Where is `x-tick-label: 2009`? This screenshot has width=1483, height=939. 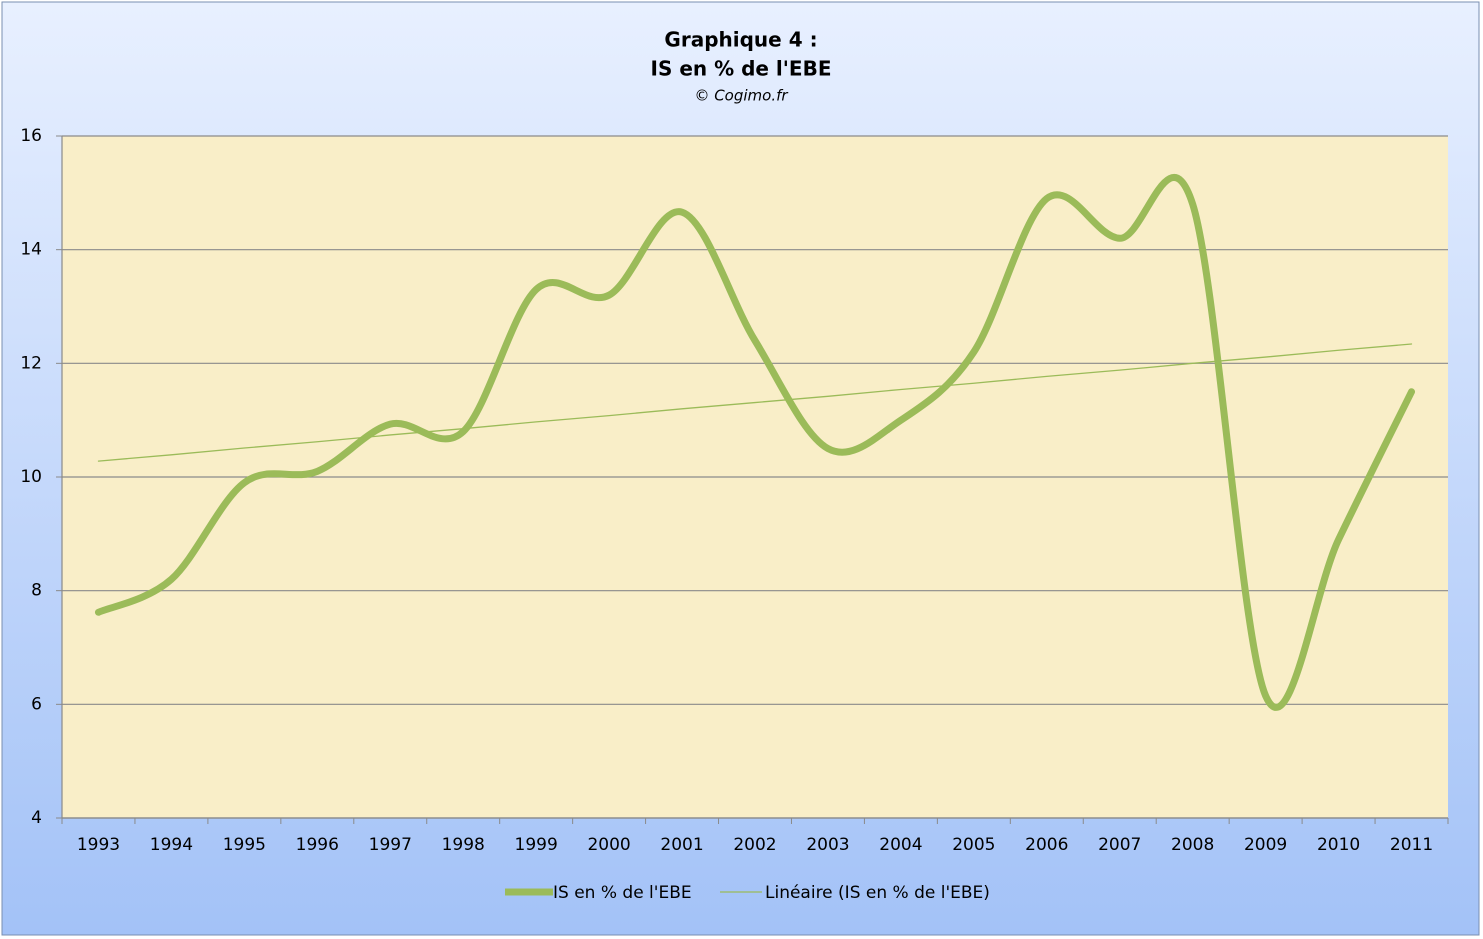
x-tick-label: 2009 is located at coordinates (1265, 845).